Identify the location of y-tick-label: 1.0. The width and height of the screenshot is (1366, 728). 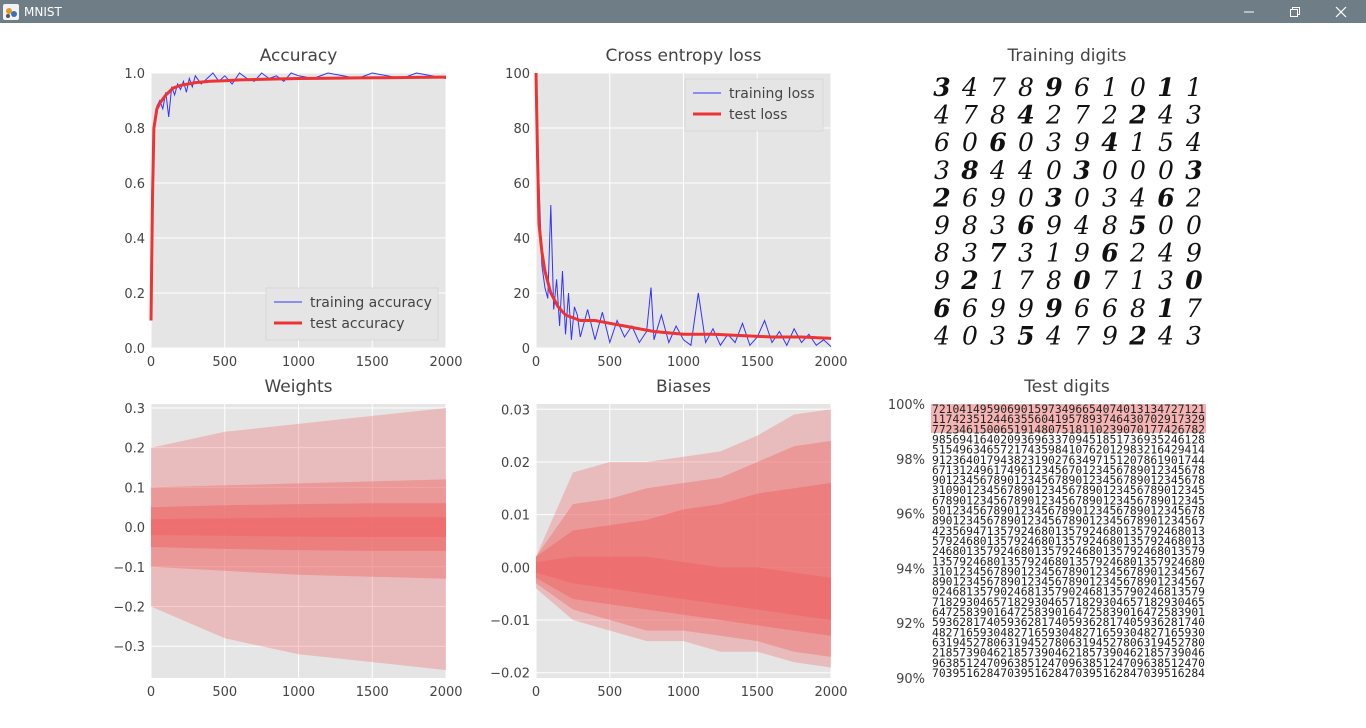
(134, 74).